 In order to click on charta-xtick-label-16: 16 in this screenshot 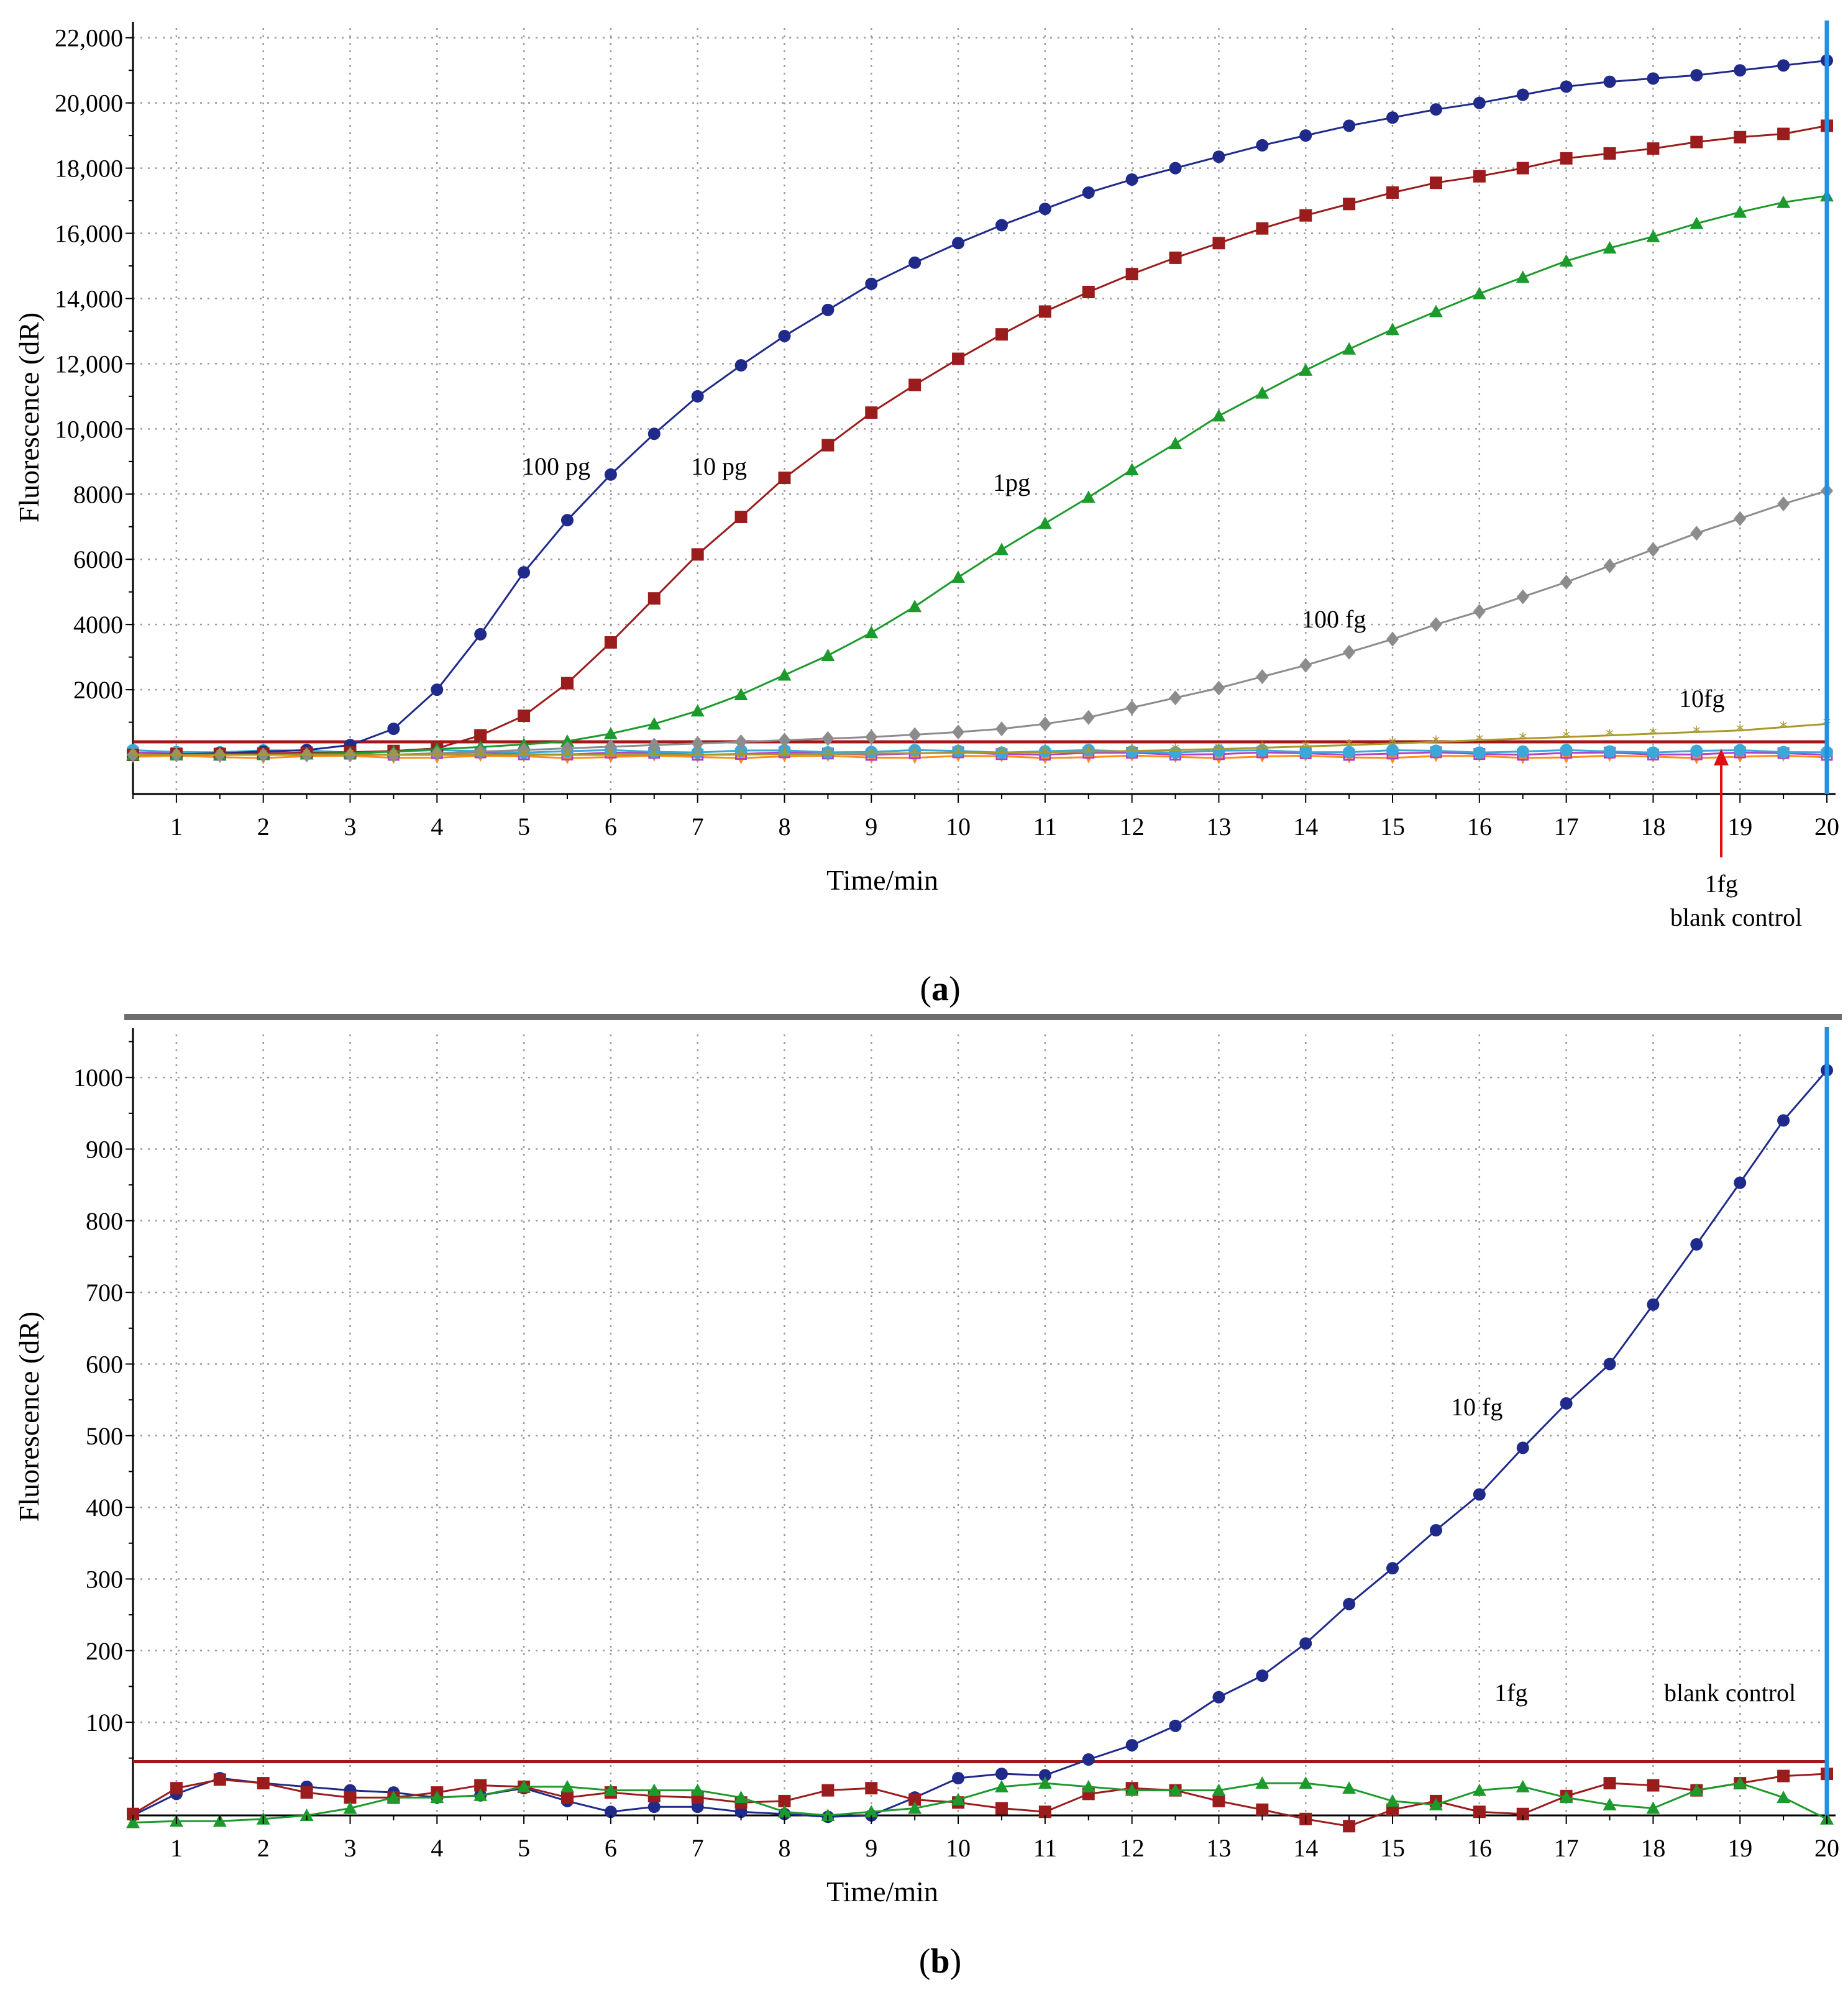, I will do `click(1479, 827)`.